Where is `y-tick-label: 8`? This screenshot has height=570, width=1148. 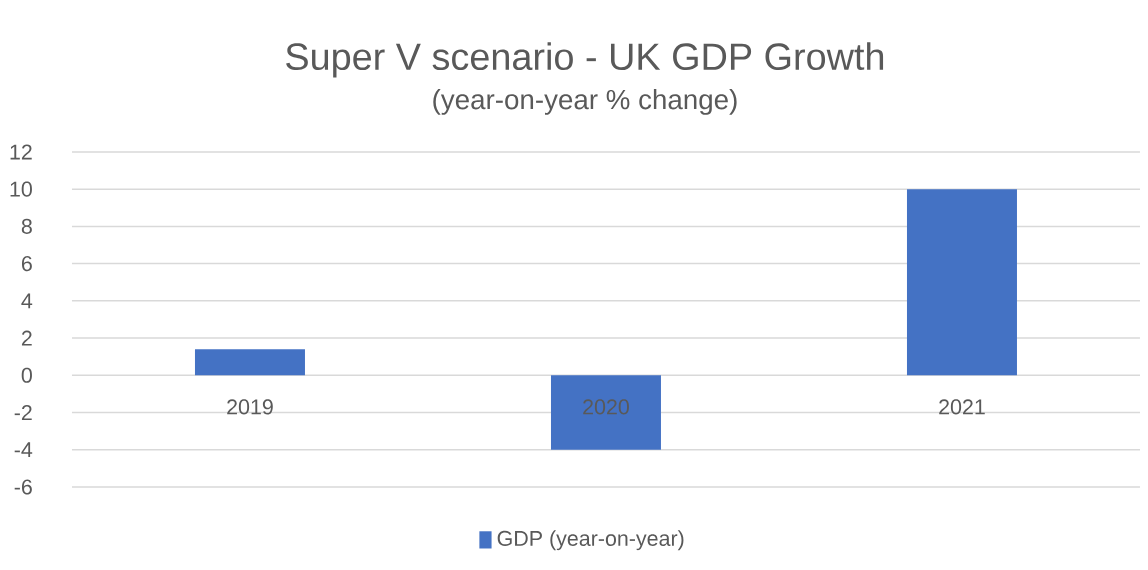
y-tick-label: 8 is located at coordinates (26, 226).